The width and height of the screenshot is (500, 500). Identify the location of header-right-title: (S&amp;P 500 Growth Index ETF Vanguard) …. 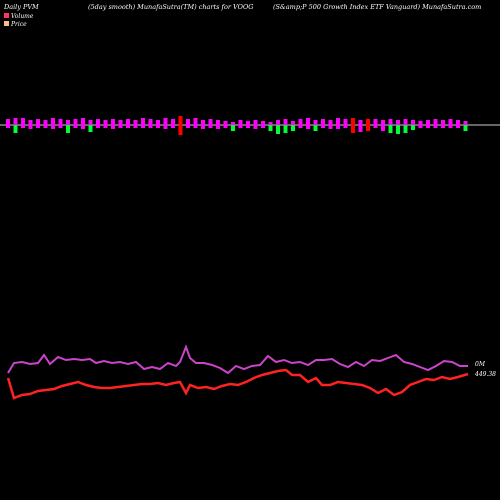
(377, 7).